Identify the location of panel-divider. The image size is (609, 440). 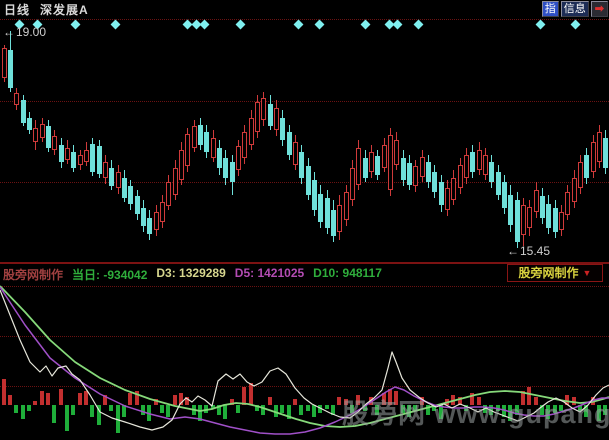
(304, 263).